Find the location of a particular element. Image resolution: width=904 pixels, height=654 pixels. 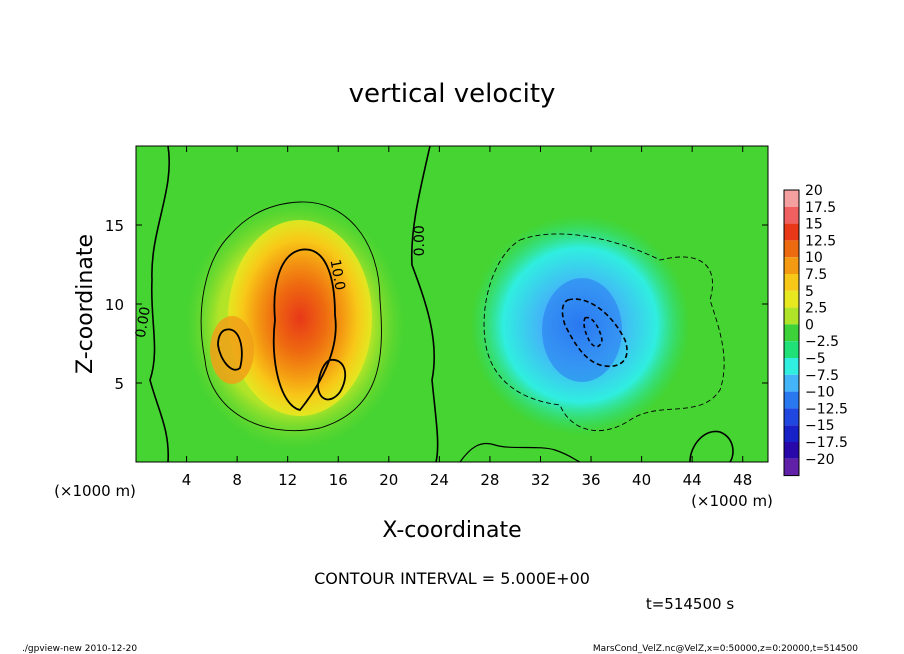

time-label: t=514500 s is located at coordinates (690, 604).